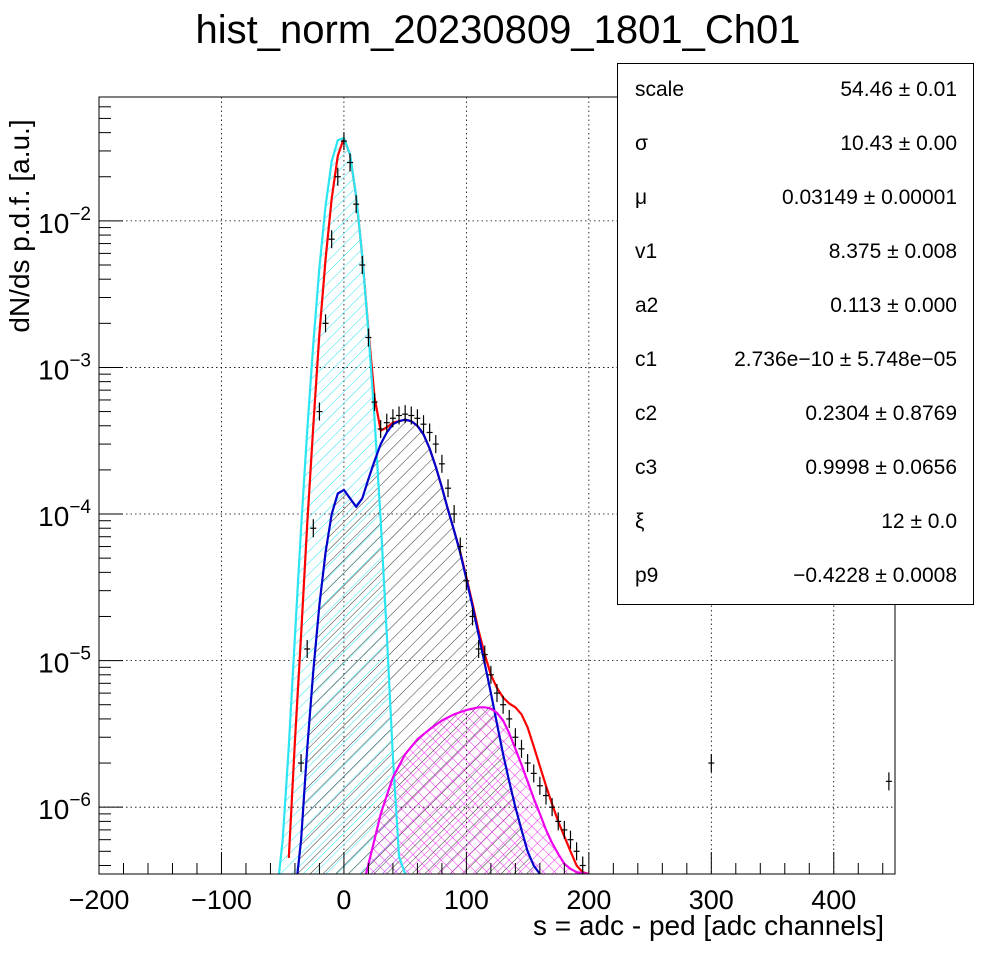 This screenshot has height=972, width=996. What do you see at coordinates (711, 900) in the screenshot?
I see `x-tick-label: 300` at bounding box center [711, 900].